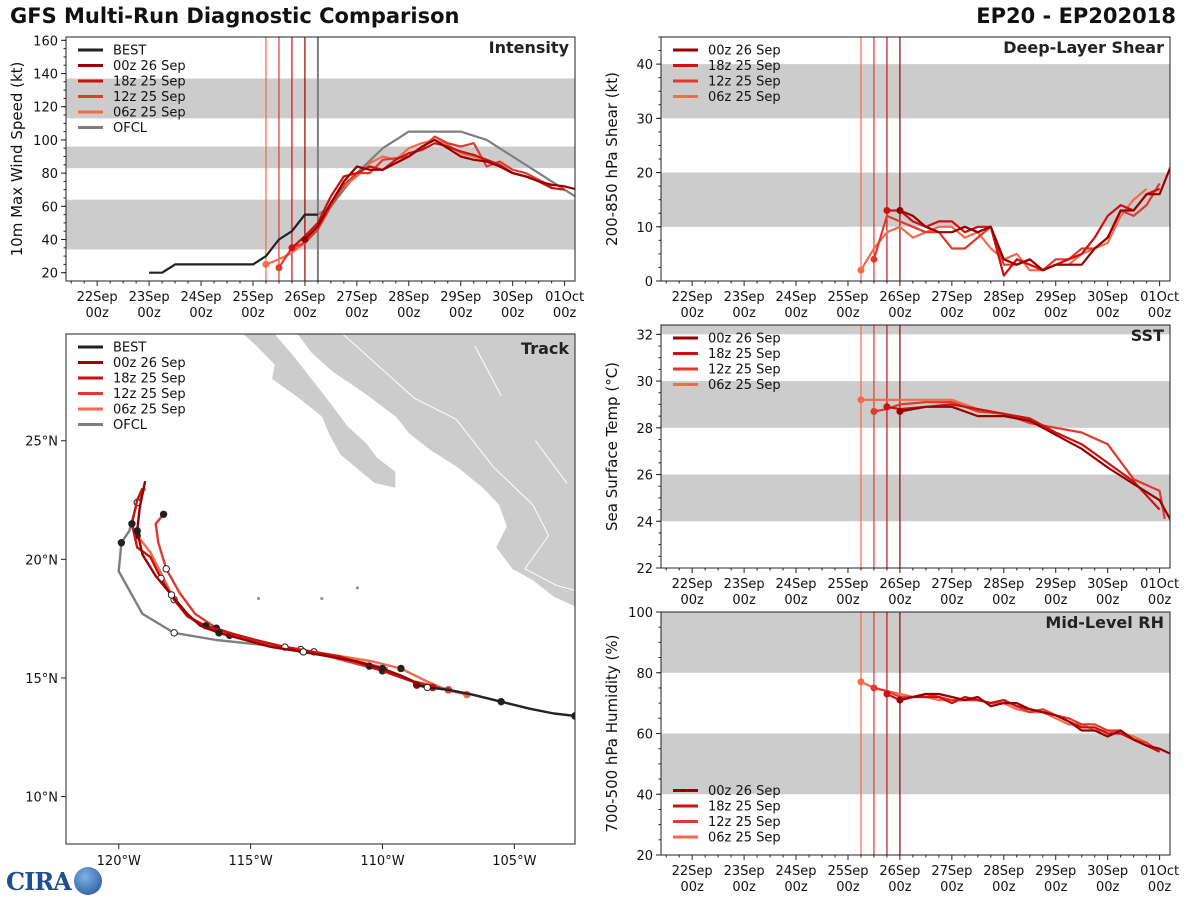  What do you see at coordinates (887, 407) in the screenshot?
I see `sst-init-point-run_18z` at bounding box center [887, 407].